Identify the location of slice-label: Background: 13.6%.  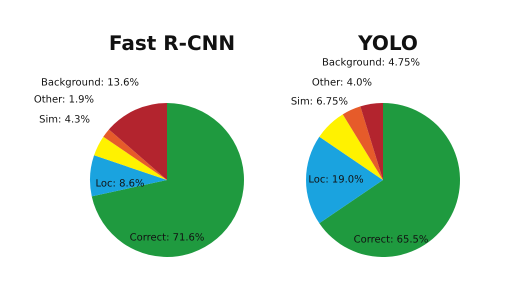
(90, 83).